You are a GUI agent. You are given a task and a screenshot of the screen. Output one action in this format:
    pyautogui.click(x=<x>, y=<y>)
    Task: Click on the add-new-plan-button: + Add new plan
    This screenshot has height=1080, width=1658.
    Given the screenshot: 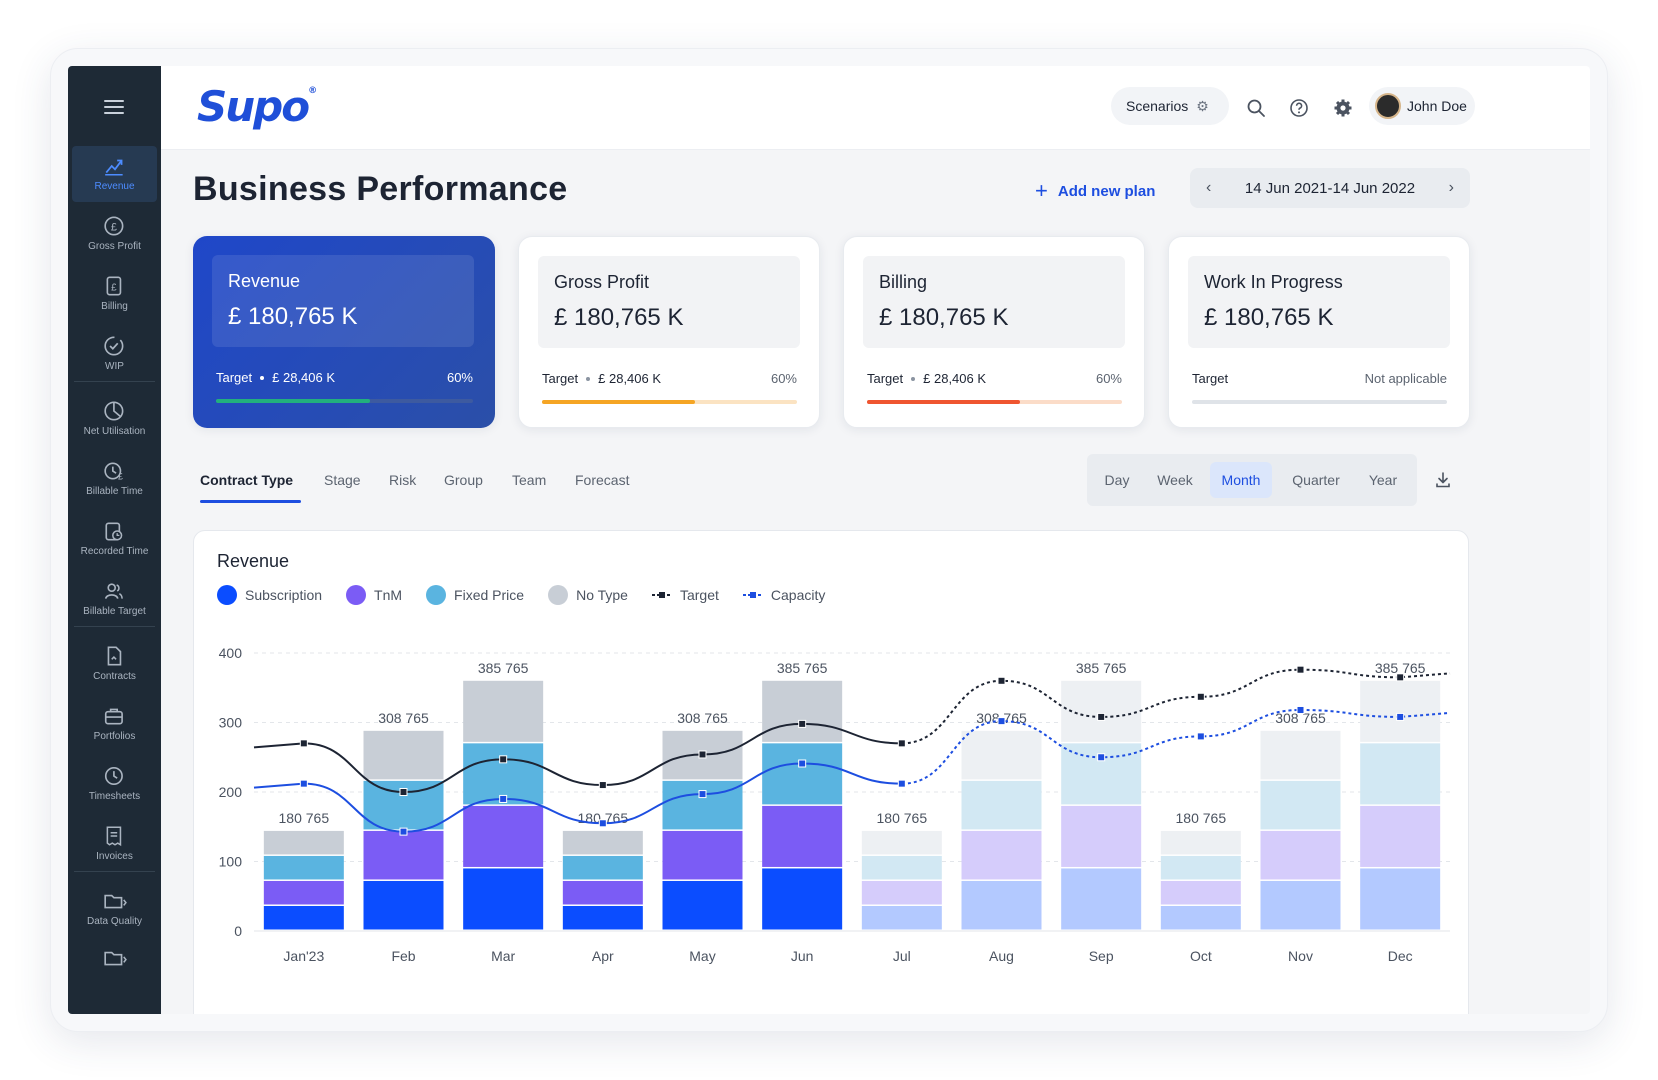 What is the action you would take?
    pyautogui.click(x=1095, y=191)
    